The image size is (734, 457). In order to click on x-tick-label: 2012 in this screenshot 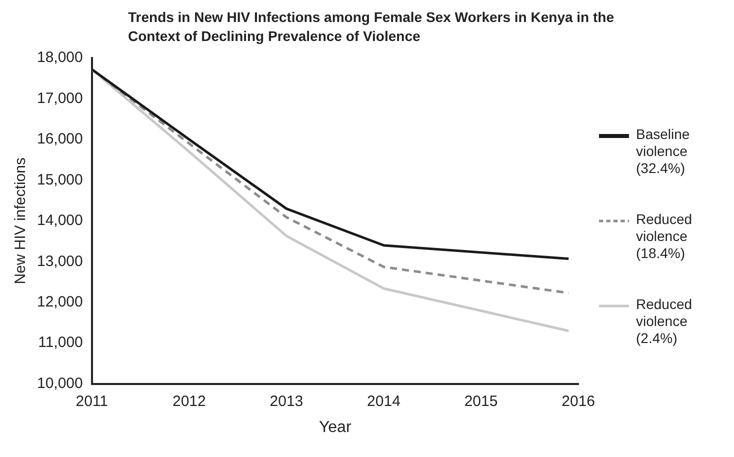, I will do `click(189, 401)`.